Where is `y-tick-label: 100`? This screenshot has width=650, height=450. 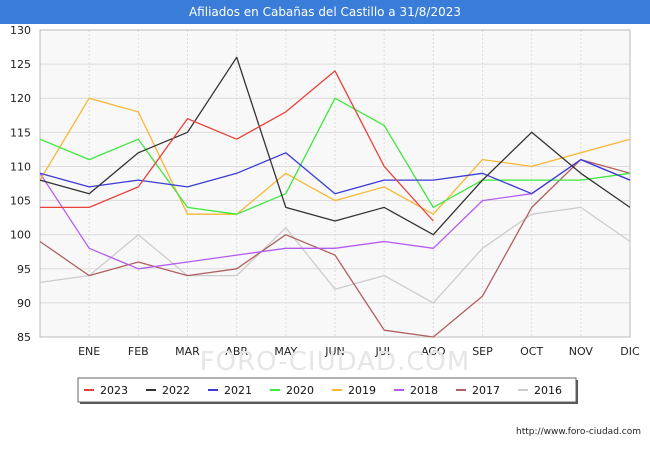 y-tick-label: 100 is located at coordinates (20, 235).